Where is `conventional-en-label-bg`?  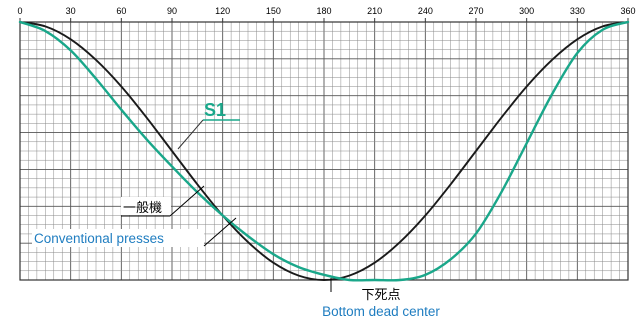 conventional-en-label-bg is located at coordinates (118, 238).